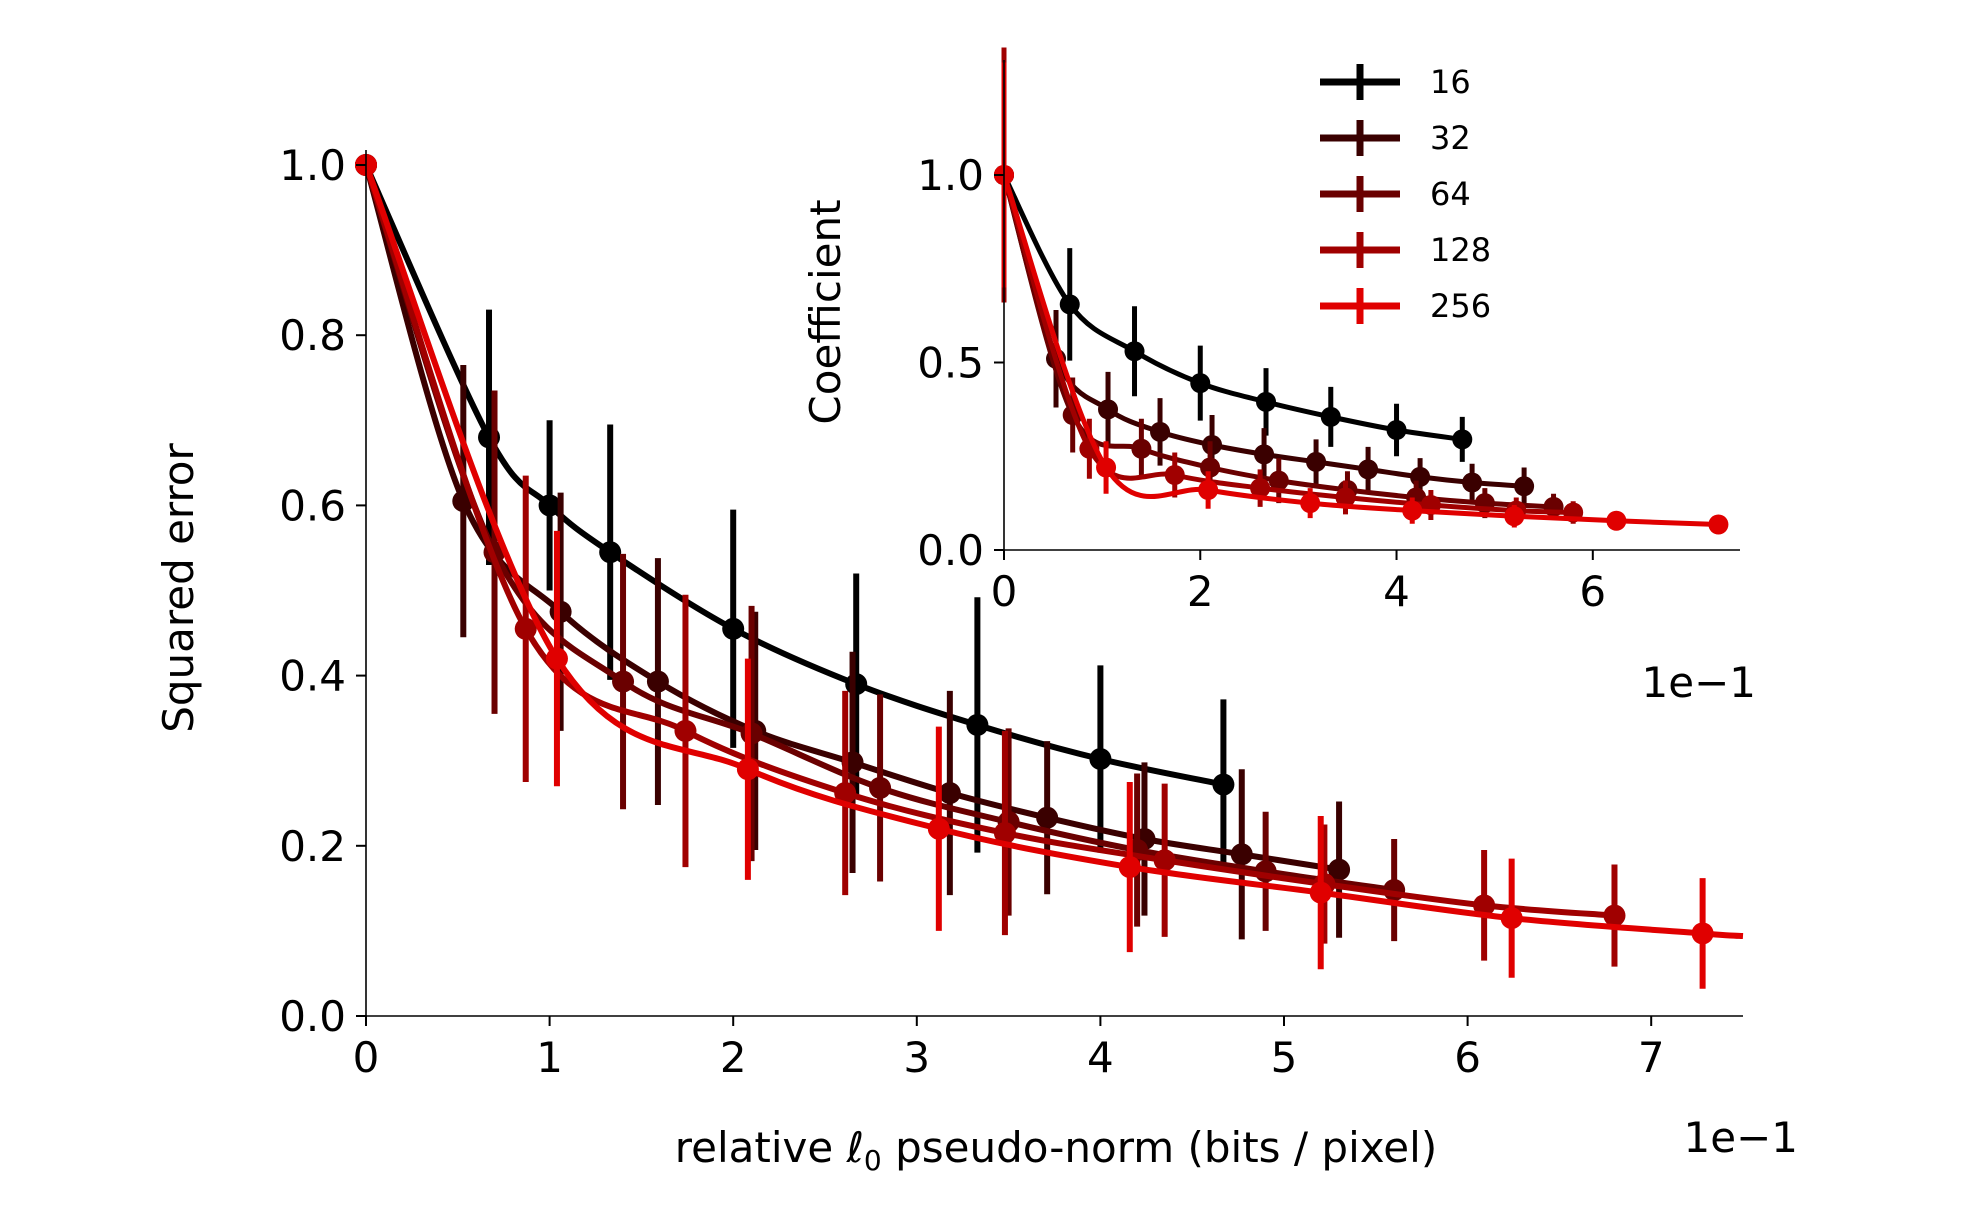 This screenshot has width=1984, height=1226. What do you see at coordinates (1200, 591) in the screenshot?
I see `inset-x-tick-label: 2` at bounding box center [1200, 591].